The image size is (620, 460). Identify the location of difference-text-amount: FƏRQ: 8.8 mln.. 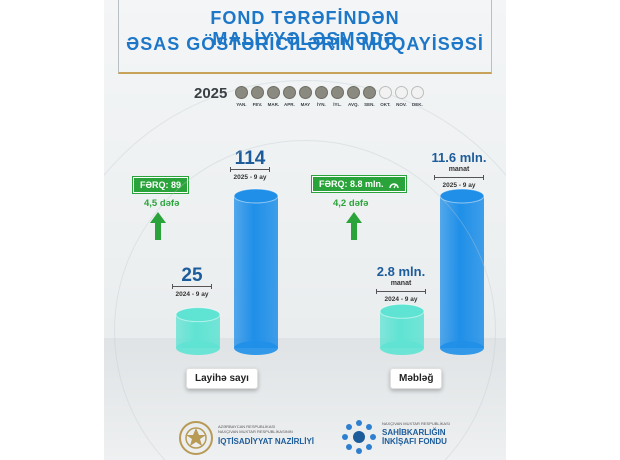
(351, 184).